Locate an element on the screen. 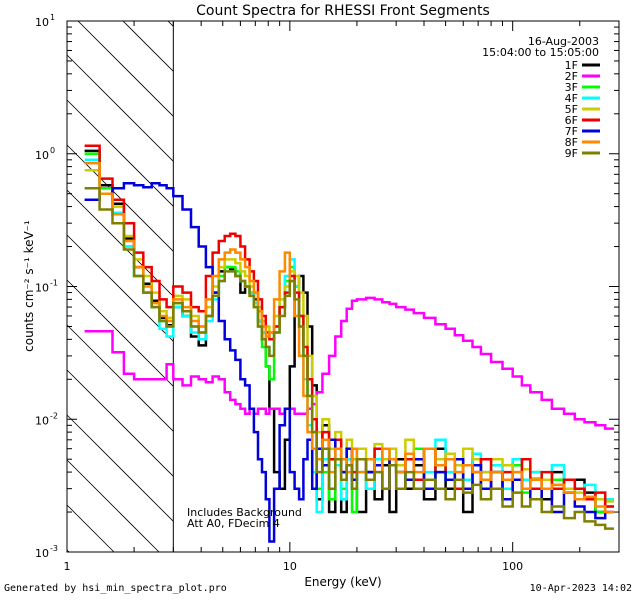 The height and width of the screenshot is (600, 640). legend-label-6F: 6F is located at coordinates (571, 120).